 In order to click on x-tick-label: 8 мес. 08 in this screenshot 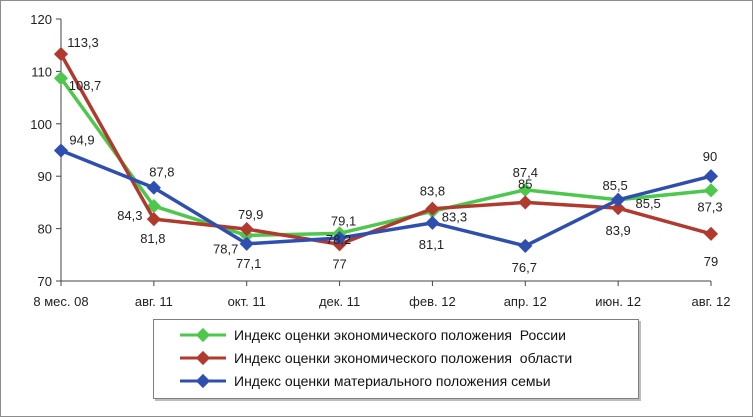, I will do `click(60, 301)`.